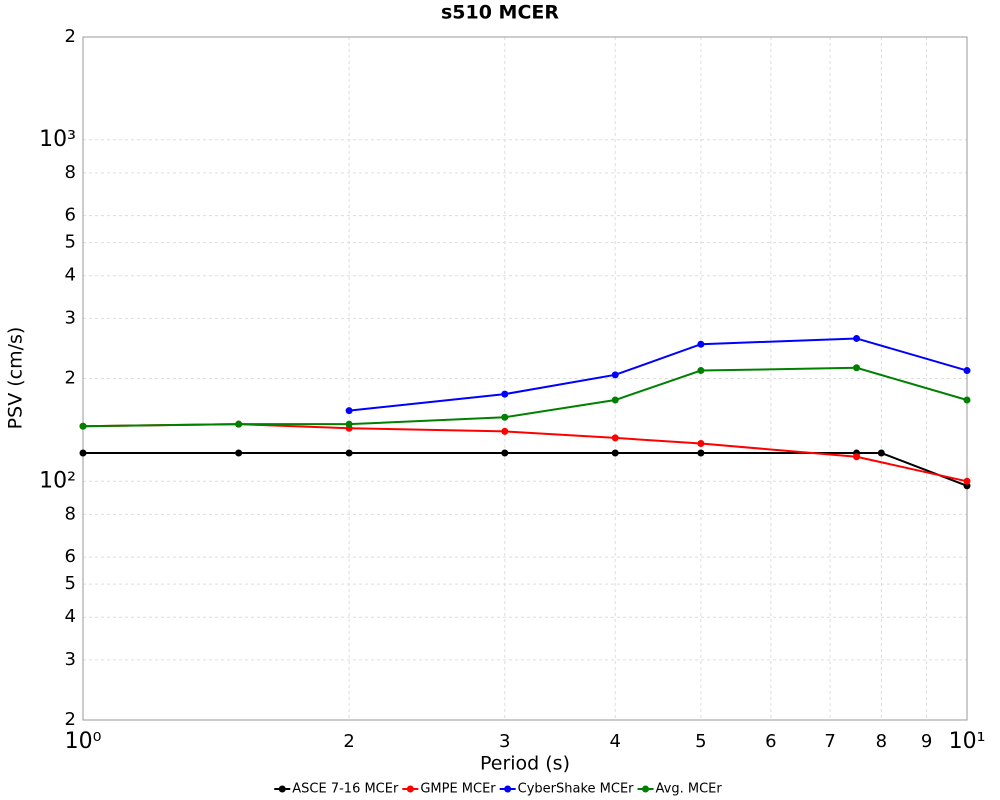 Image resolution: width=1000 pixels, height=800 pixels. I want to click on x-tick-label: 3, so click(504, 741).